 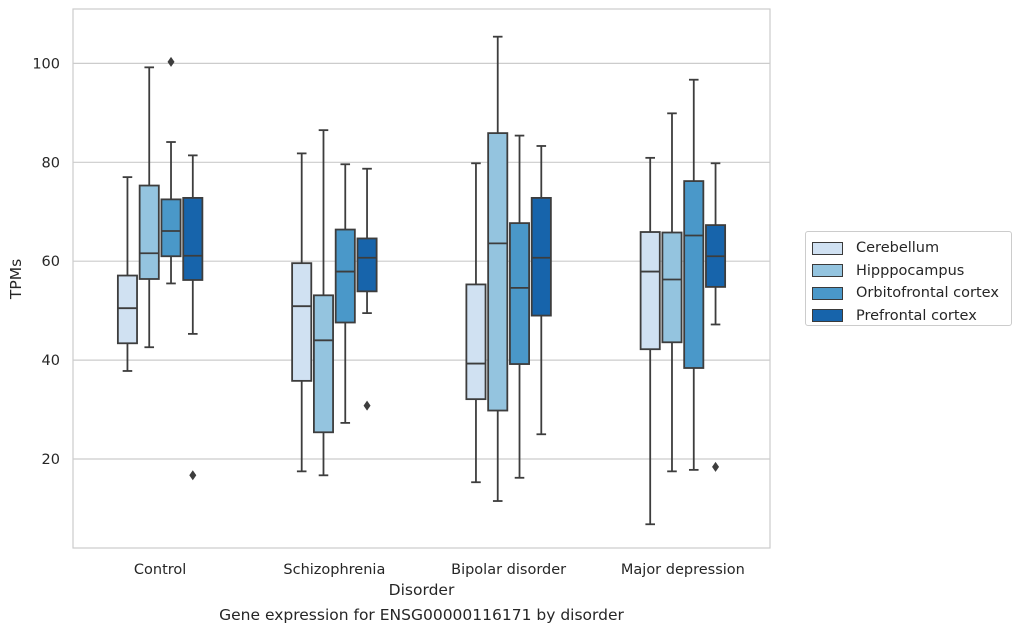 I want to click on box-hipppocampus-bipolar-disorder, so click(x=498, y=268).